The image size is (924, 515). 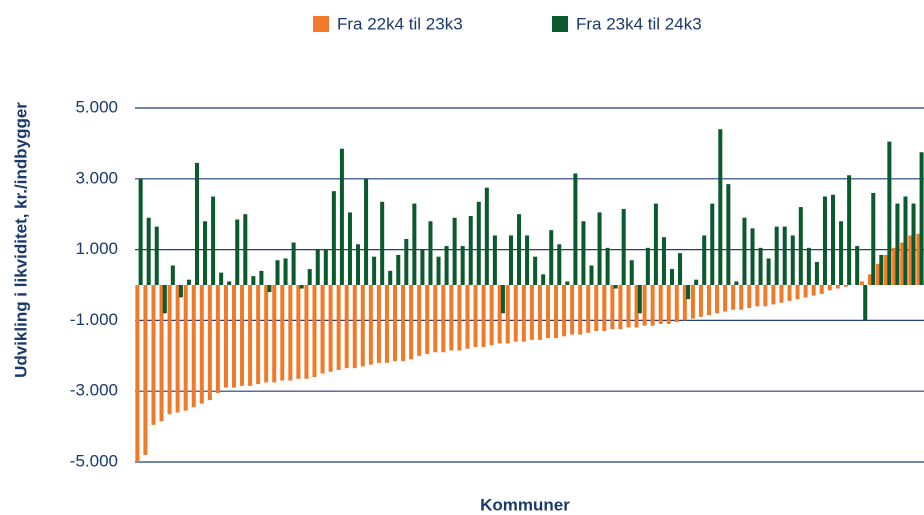 I want to click on y-tick-label: 3.000, so click(x=96, y=177).